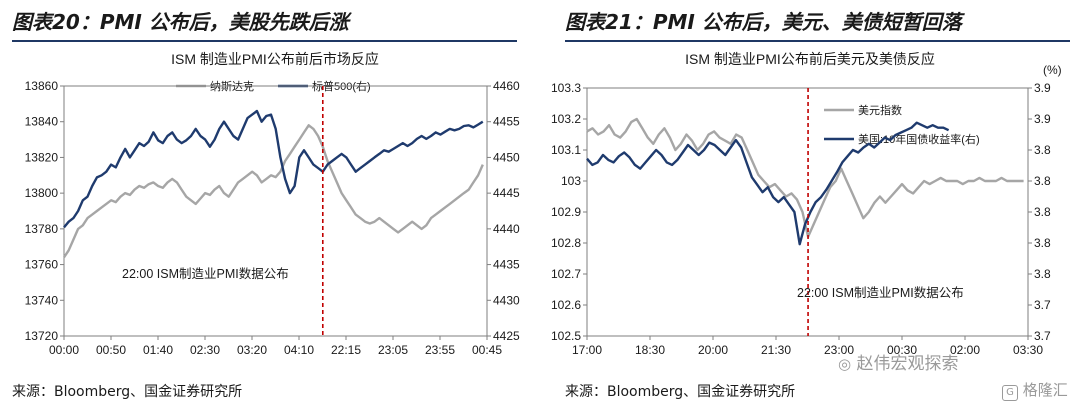  Describe the element at coordinates (776, 350) in the screenshot. I see `x-tick-label: 21:30` at that location.